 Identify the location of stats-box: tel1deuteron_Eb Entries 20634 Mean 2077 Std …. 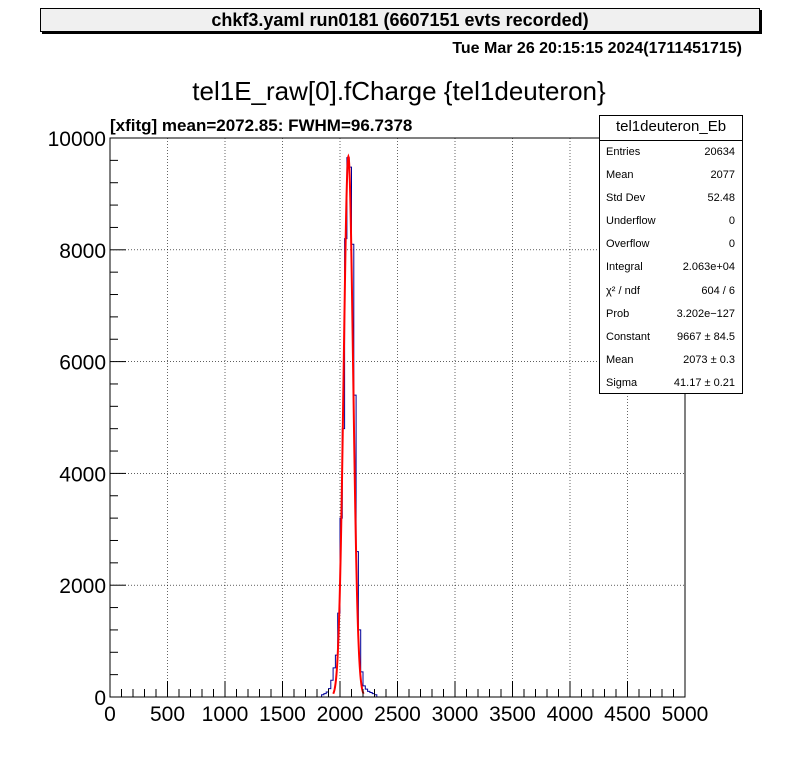
(671, 254).